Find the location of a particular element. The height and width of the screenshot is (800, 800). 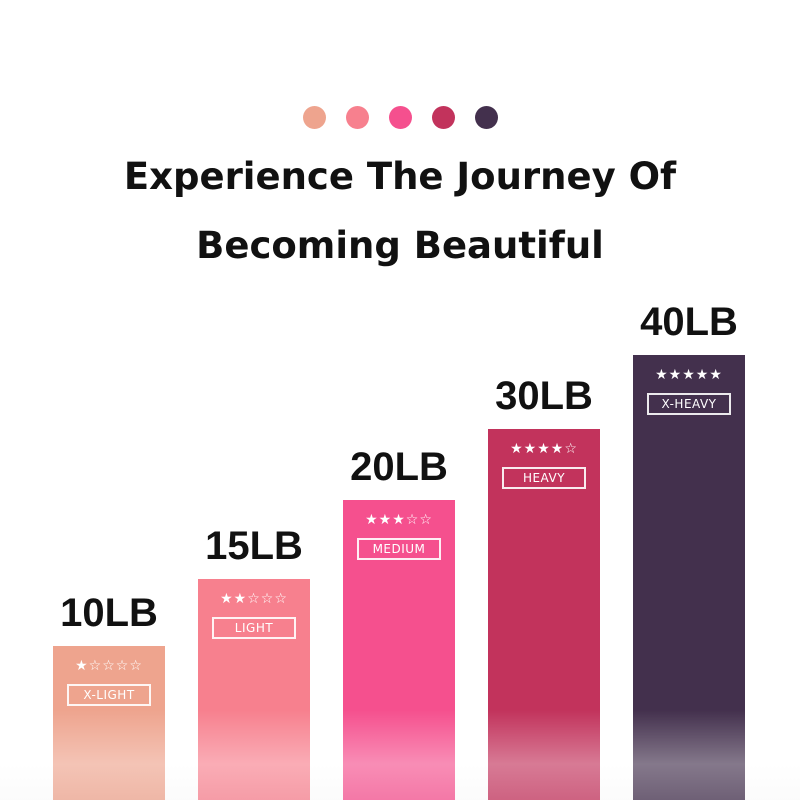

band-bar: ★★★★☆ HEAVY is located at coordinates (544, 614).